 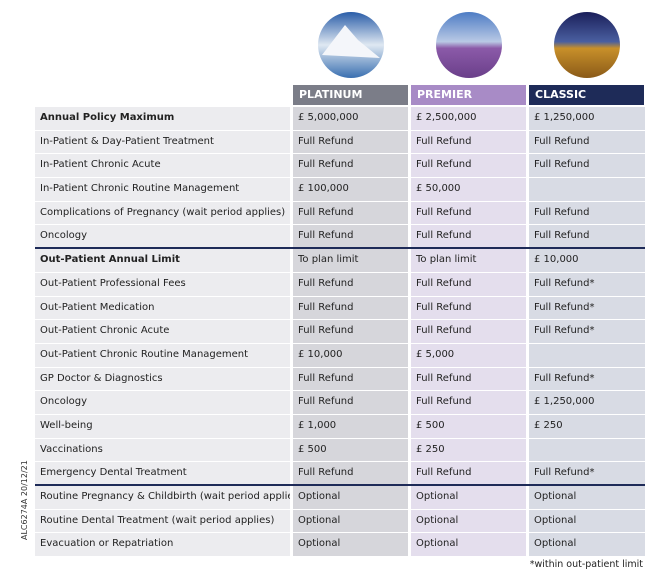 What do you see at coordinates (586, 564) in the screenshot?
I see `footnote: *within out-patient limit` at bounding box center [586, 564].